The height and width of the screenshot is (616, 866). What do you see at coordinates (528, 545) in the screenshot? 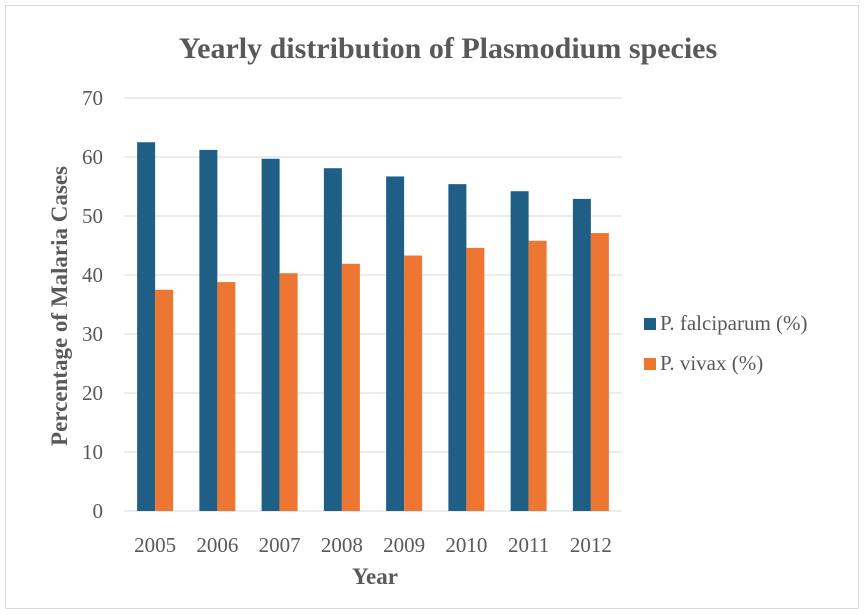
I see `x-tick-label: 2011` at bounding box center [528, 545].